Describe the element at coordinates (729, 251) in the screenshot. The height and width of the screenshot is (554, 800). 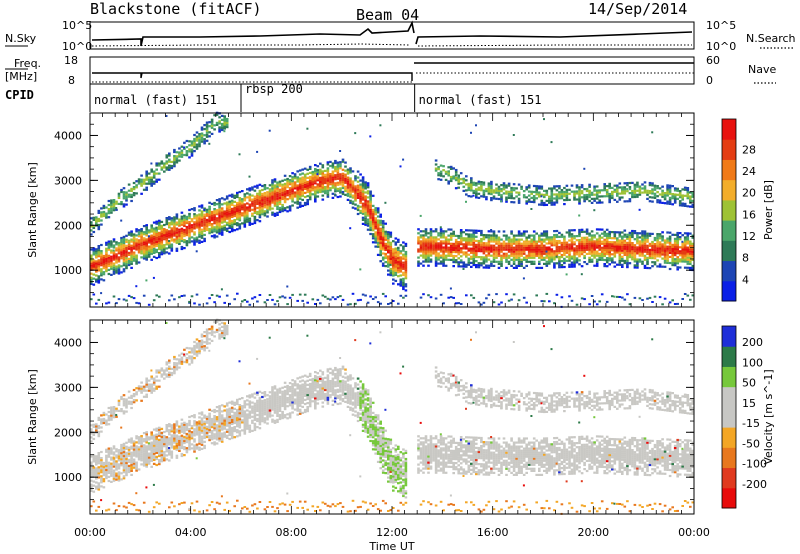
I see `colorbar-swatch` at that location.